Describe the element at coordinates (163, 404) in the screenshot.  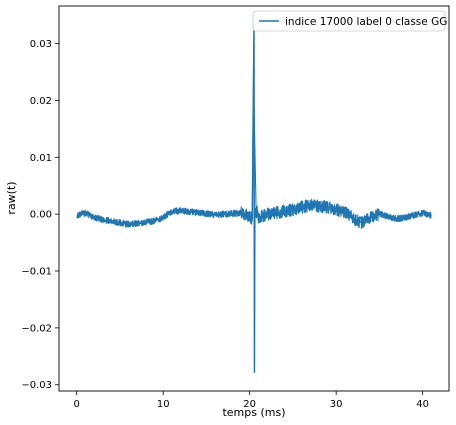
I see `x-tick-label: 10` at that location.